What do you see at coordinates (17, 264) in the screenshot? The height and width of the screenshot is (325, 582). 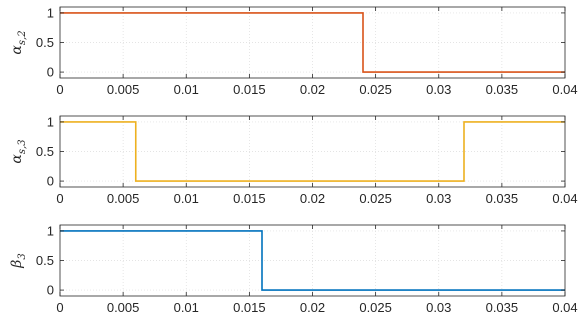 I see `y-axis-label-symbol: β` at bounding box center [17, 264].